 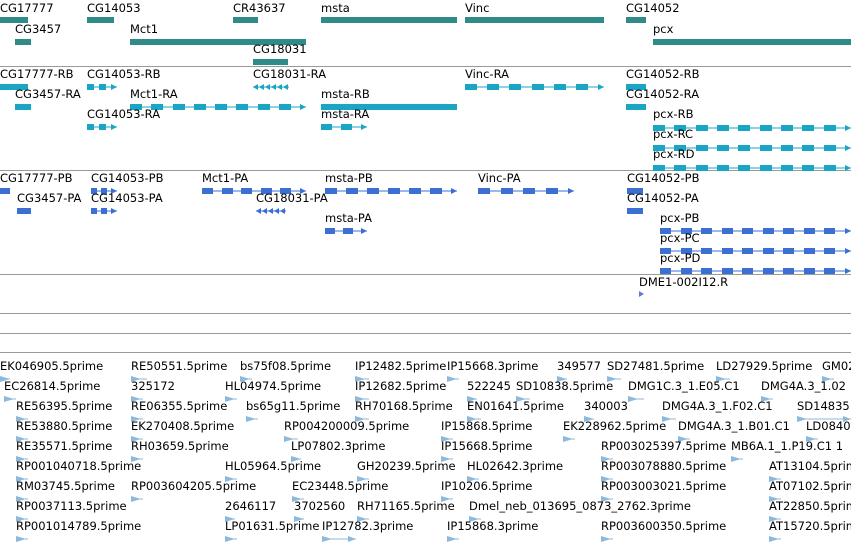 I want to click on feature-label: RH70168.5prime, so click(x=404, y=406).